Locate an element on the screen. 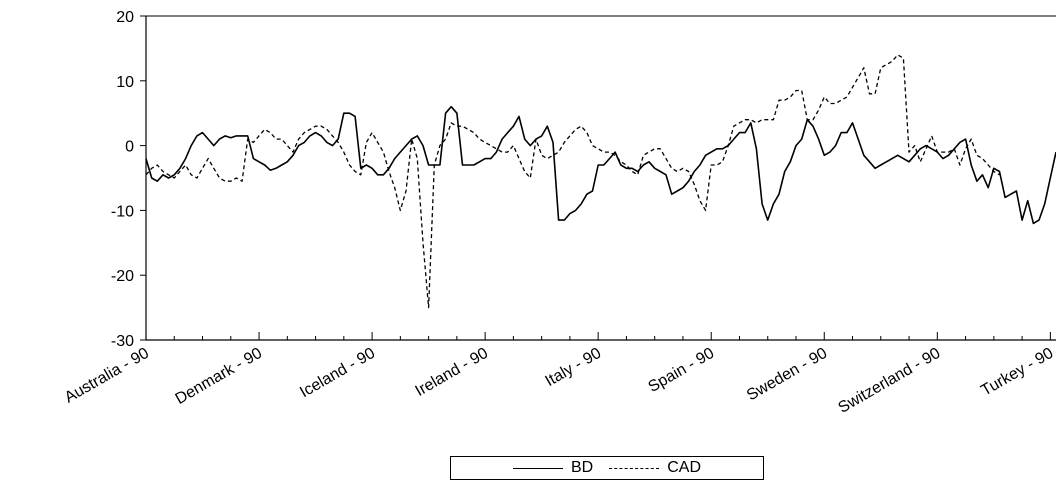  x-tick-label: Iceland - 90 is located at coordinates (337, 373).